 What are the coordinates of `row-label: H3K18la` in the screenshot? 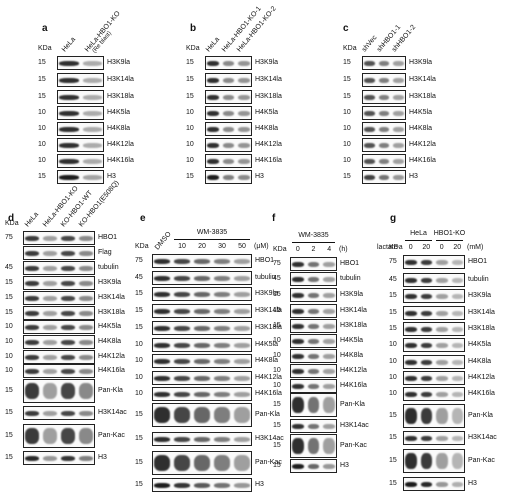 It's located at (268, 96).